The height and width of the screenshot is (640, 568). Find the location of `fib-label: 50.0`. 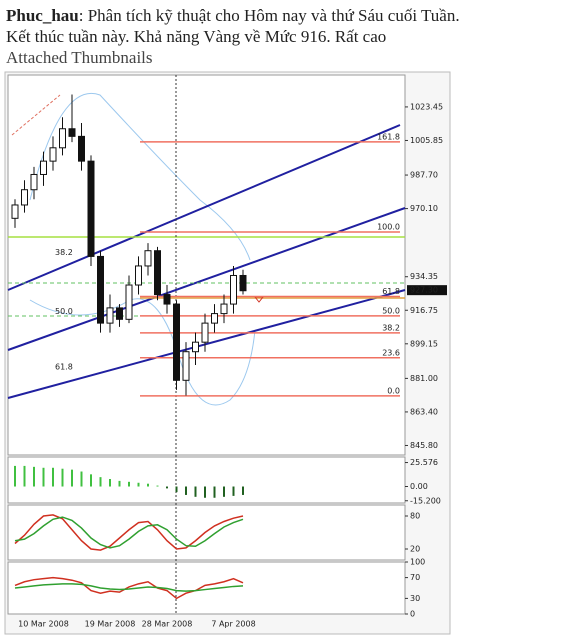

fib-label: 50.0 is located at coordinates (391, 310).